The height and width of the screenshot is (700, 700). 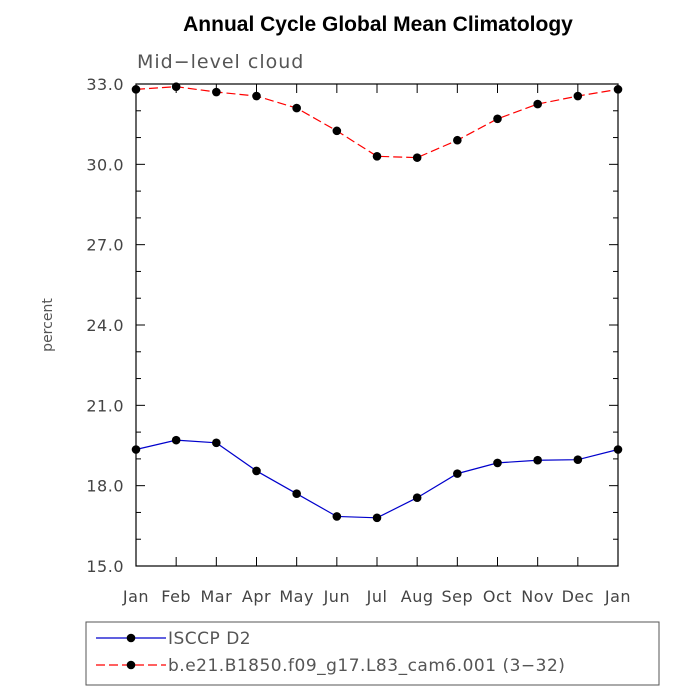 What do you see at coordinates (105, 84) in the screenshot?
I see `y-tick-label: 33.0` at bounding box center [105, 84].